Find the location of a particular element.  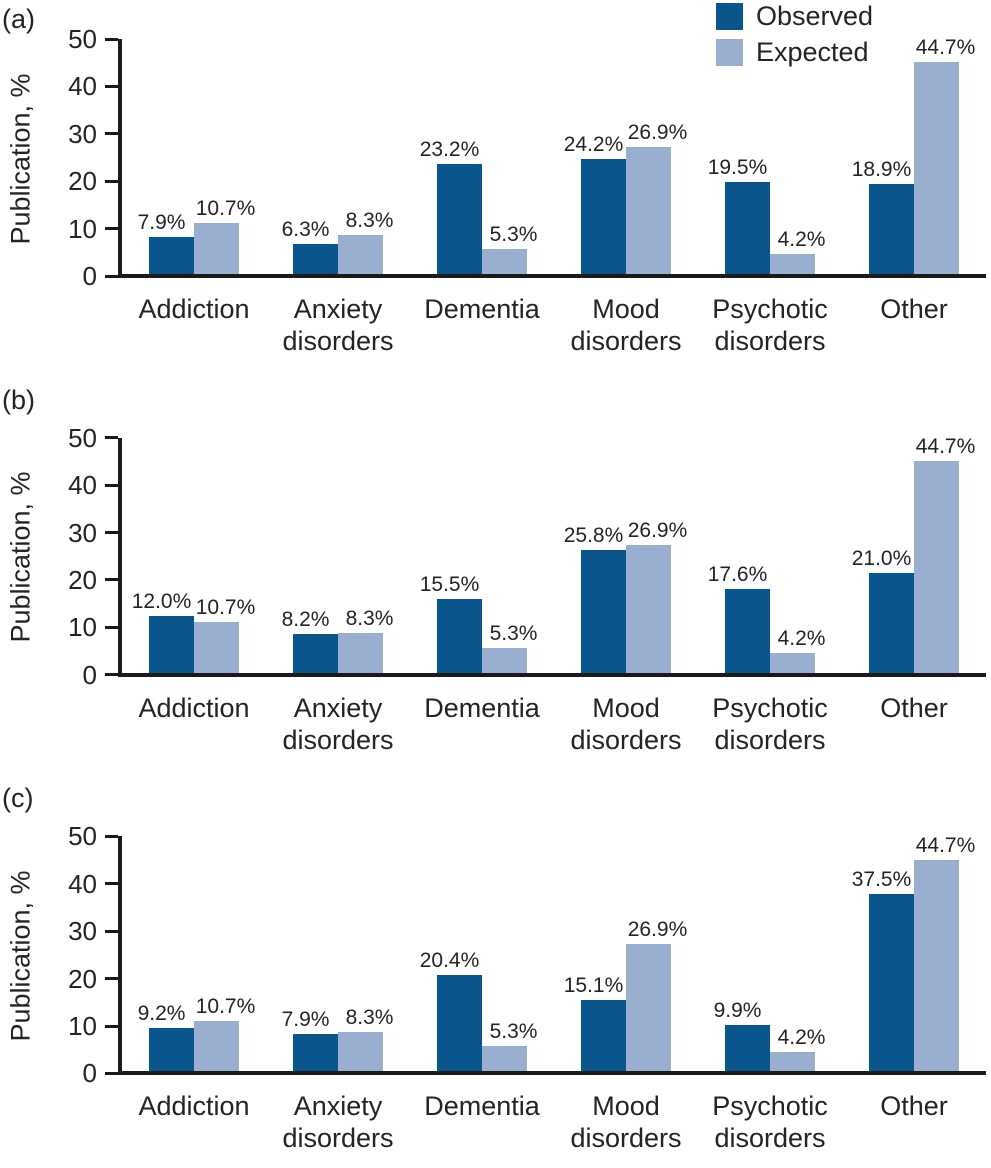

category-label-other: Other is located at coordinates (914, 309).